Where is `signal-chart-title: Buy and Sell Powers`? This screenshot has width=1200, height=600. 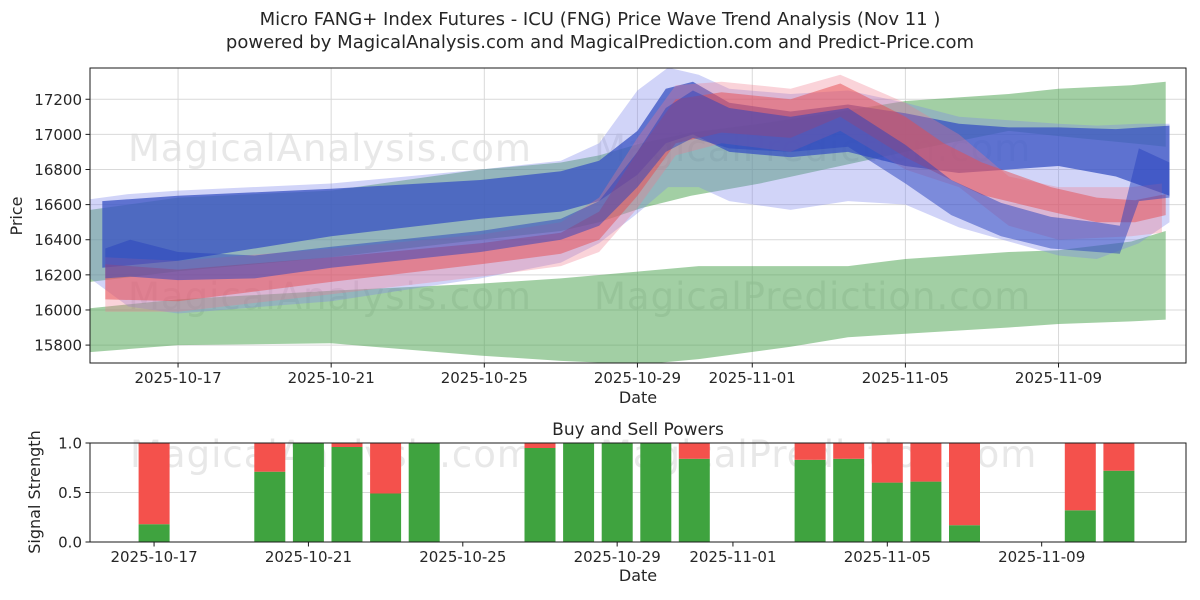
signal-chart-title: Buy and Sell Powers is located at coordinates (638, 430).